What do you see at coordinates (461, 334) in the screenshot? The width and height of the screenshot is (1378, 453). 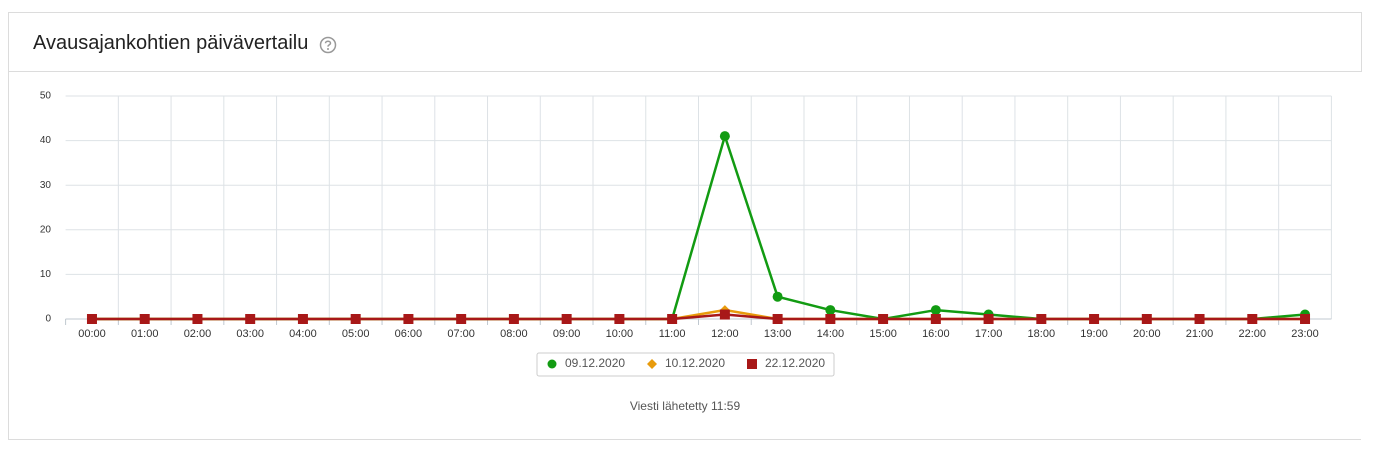 I see `x-tick-label: 07:00` at bounding box center [461, 334].